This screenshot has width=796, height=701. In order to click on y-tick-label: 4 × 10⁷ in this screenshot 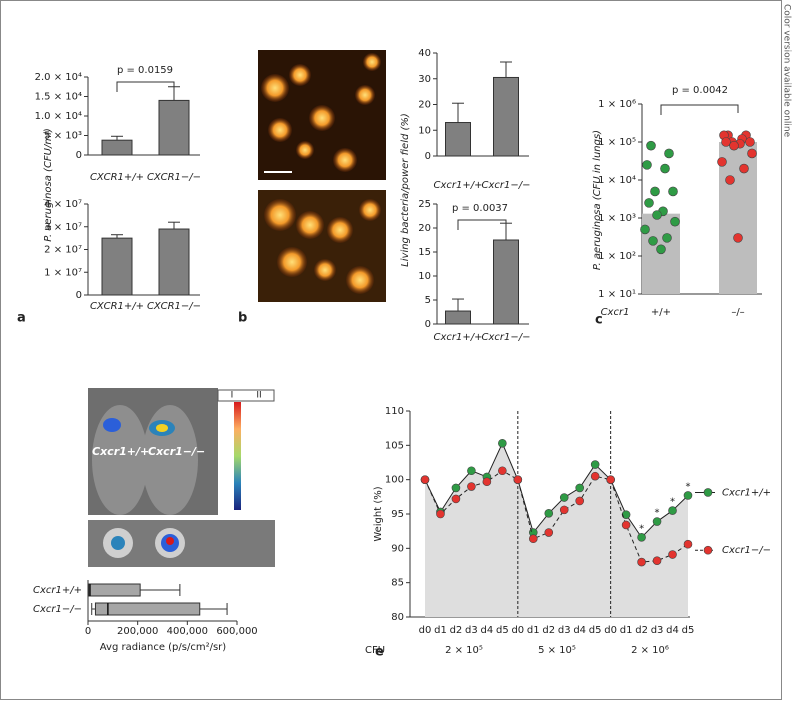, I will do `click(63, 204)`.